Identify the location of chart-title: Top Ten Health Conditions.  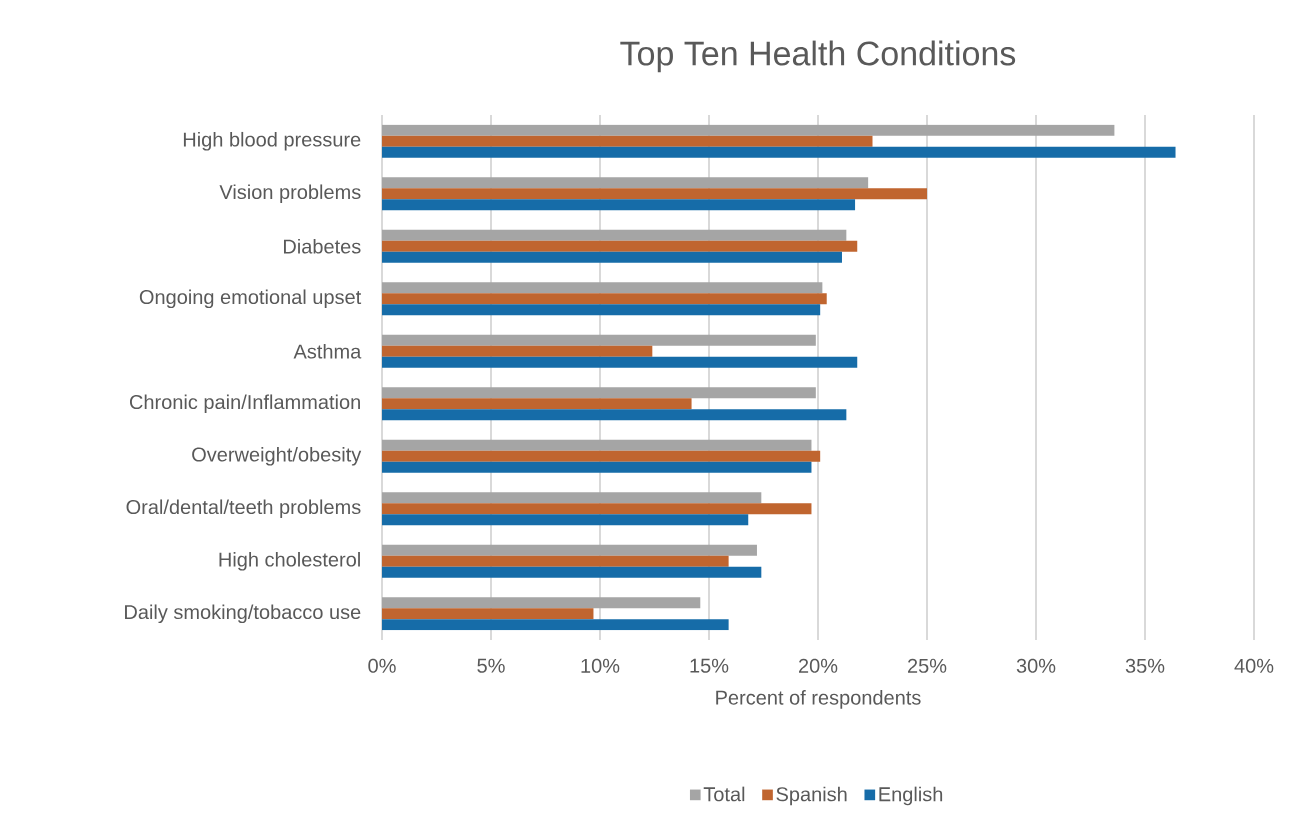
(818, 56).